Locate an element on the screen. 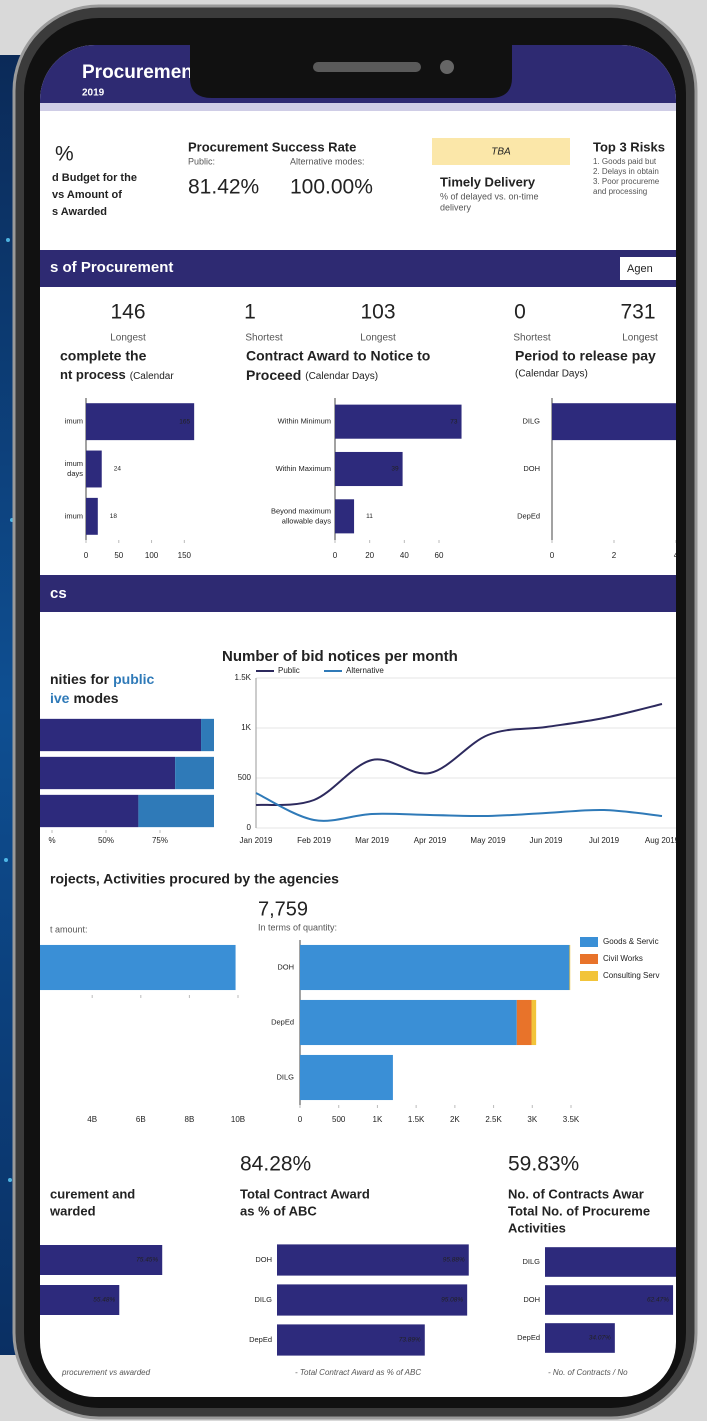 This screenshot has width=707, height=1421. x-tick-label: Mar 2019 is located at coordinates (372, 840).